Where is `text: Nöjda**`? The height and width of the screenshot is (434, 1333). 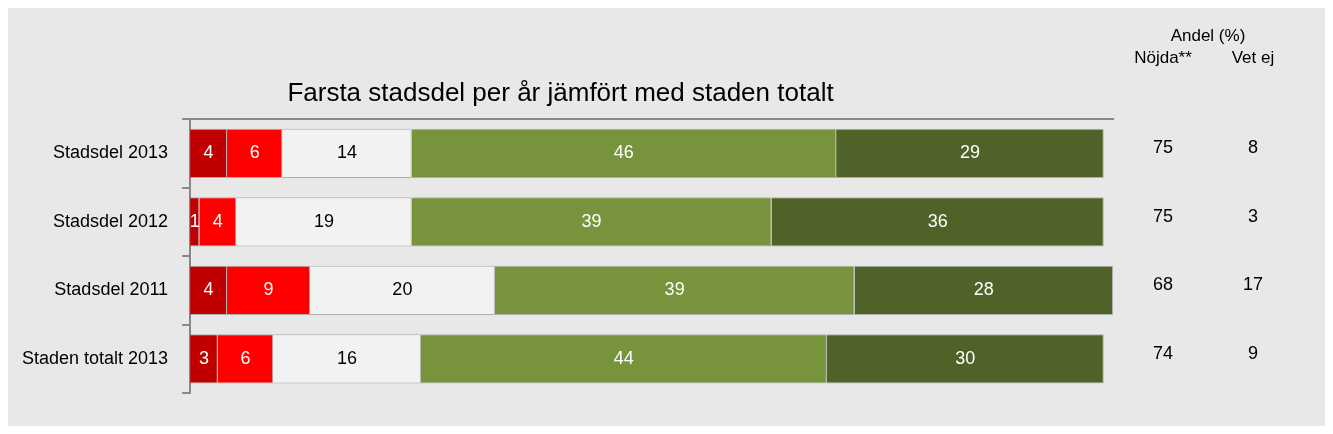 text: Nöjda** is located at coordinates (1163, 58).